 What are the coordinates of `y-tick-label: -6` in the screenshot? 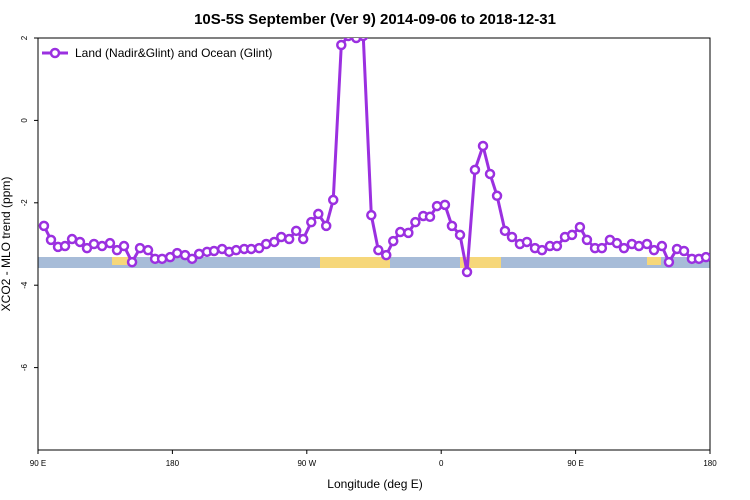 It's located at (24, 367).